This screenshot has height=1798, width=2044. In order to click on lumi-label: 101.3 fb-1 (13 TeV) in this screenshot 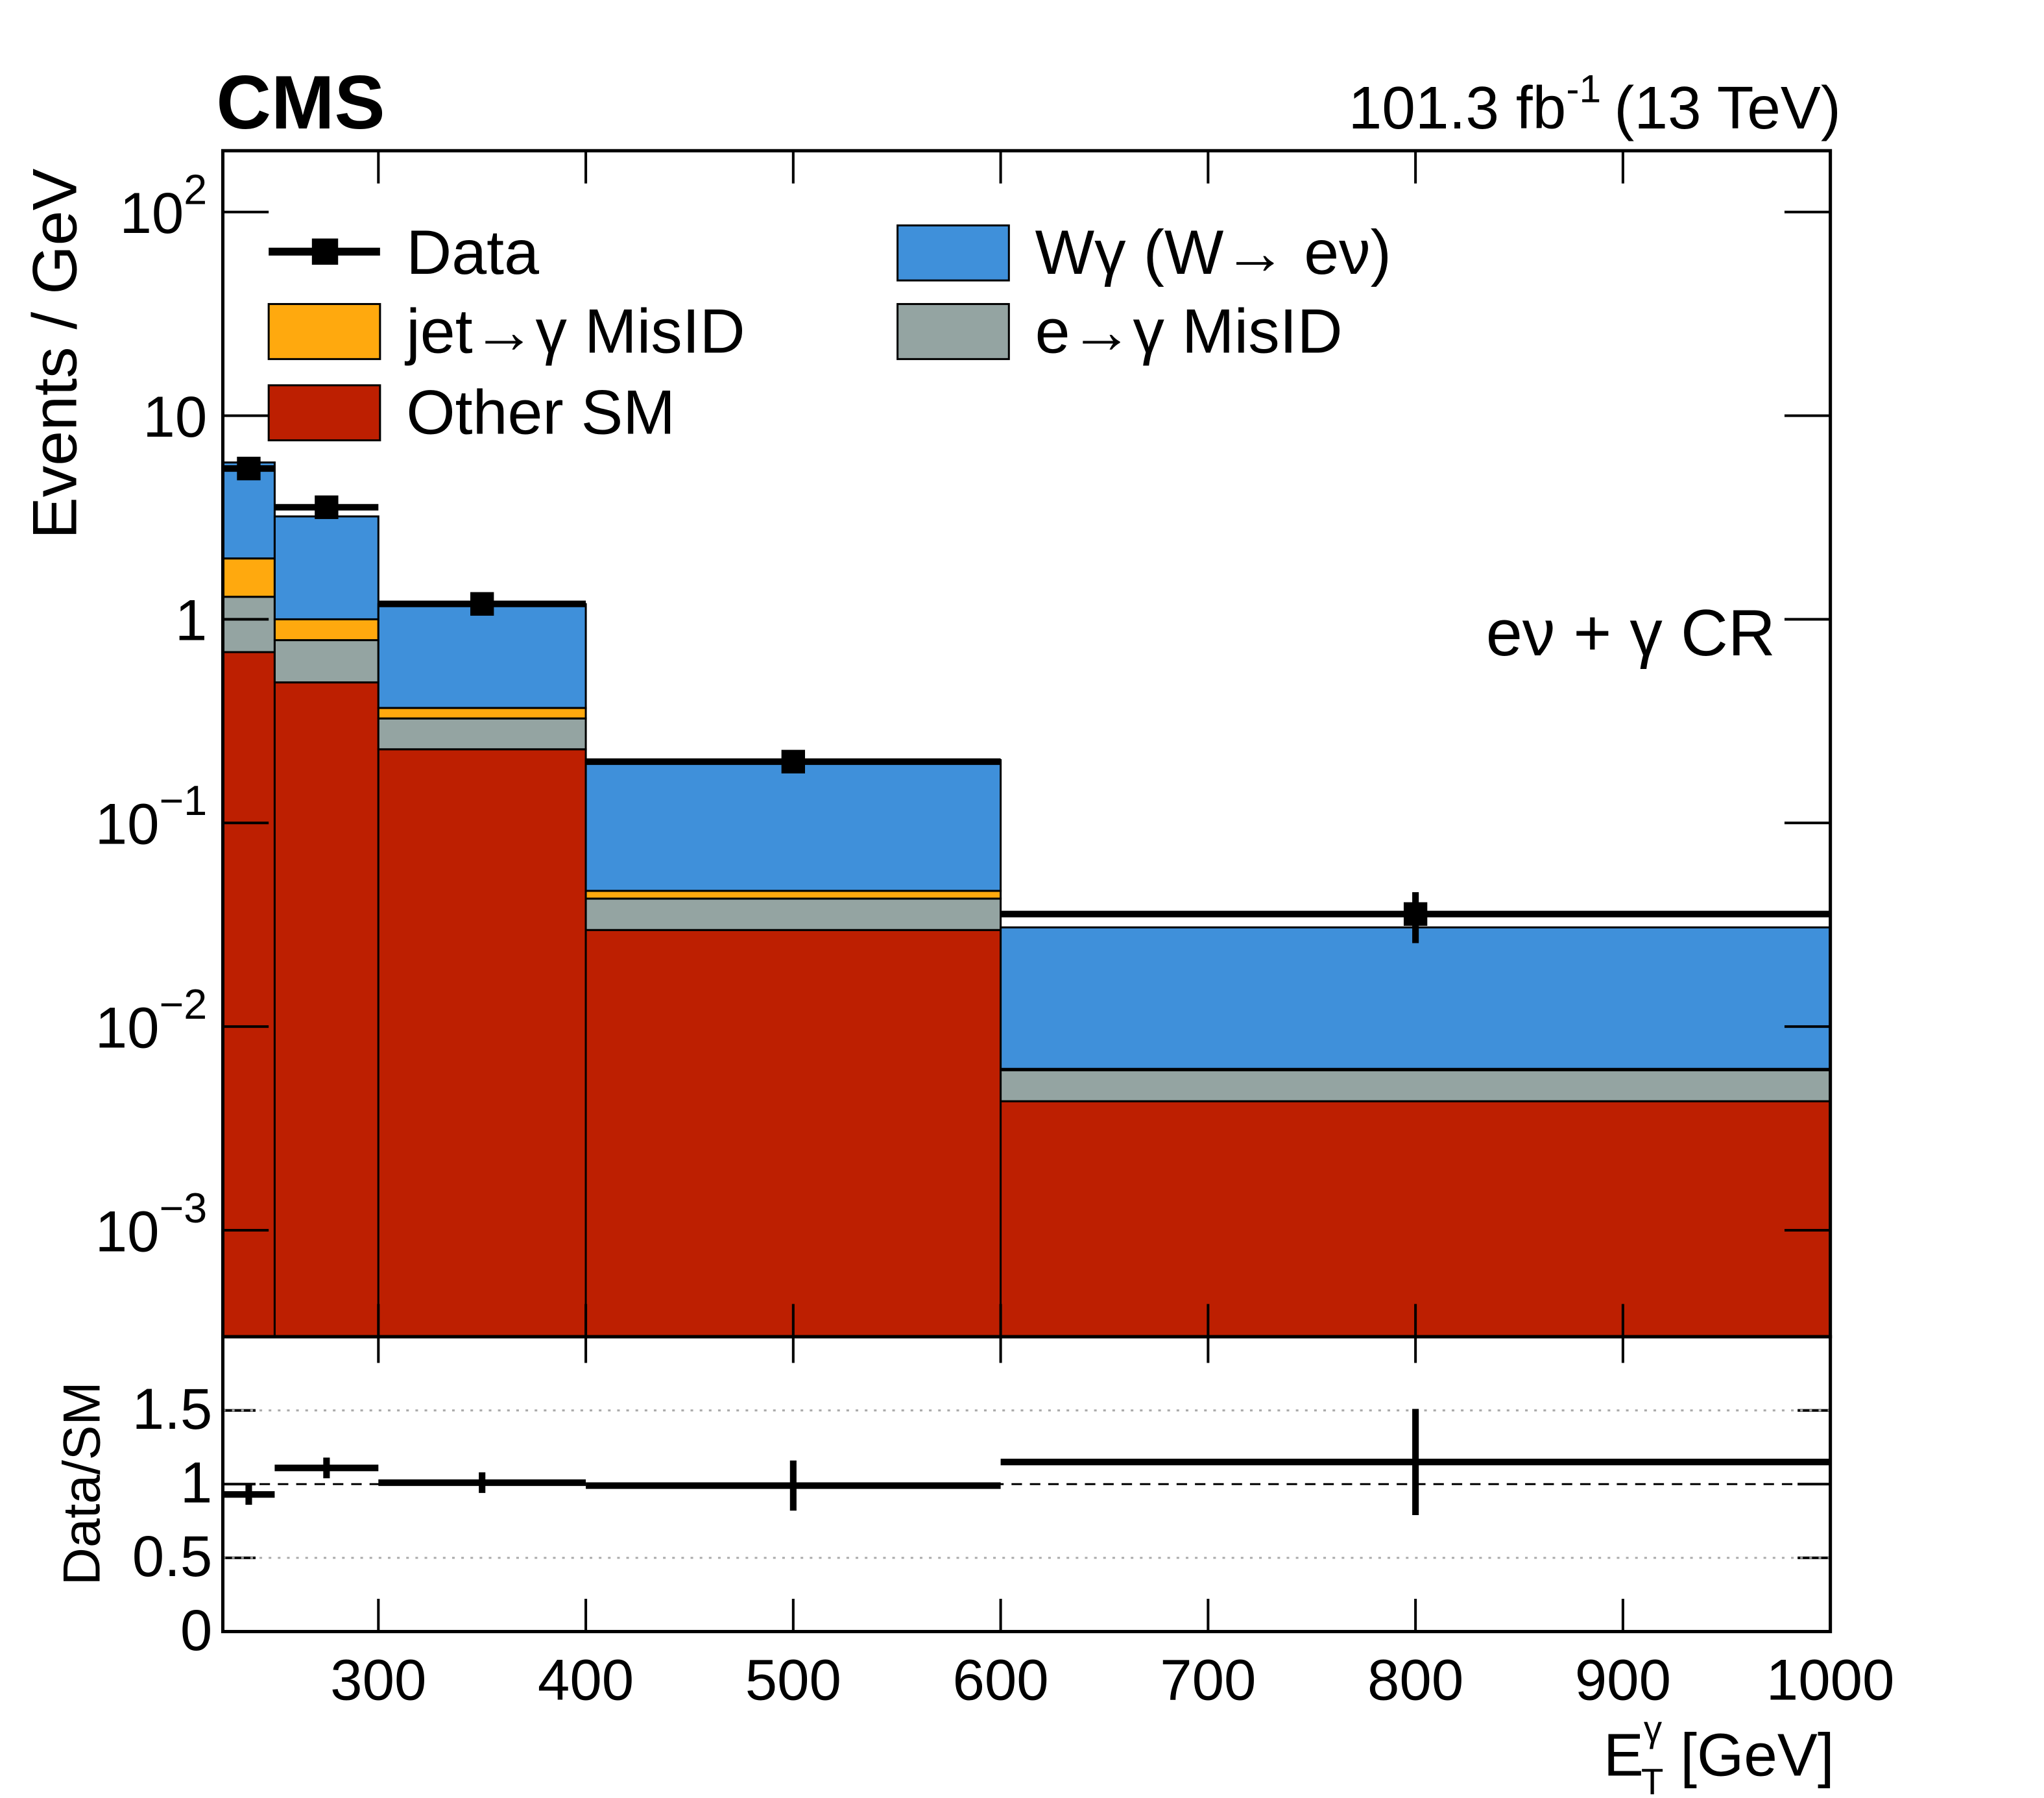, I will do `click(1595, 104)`.